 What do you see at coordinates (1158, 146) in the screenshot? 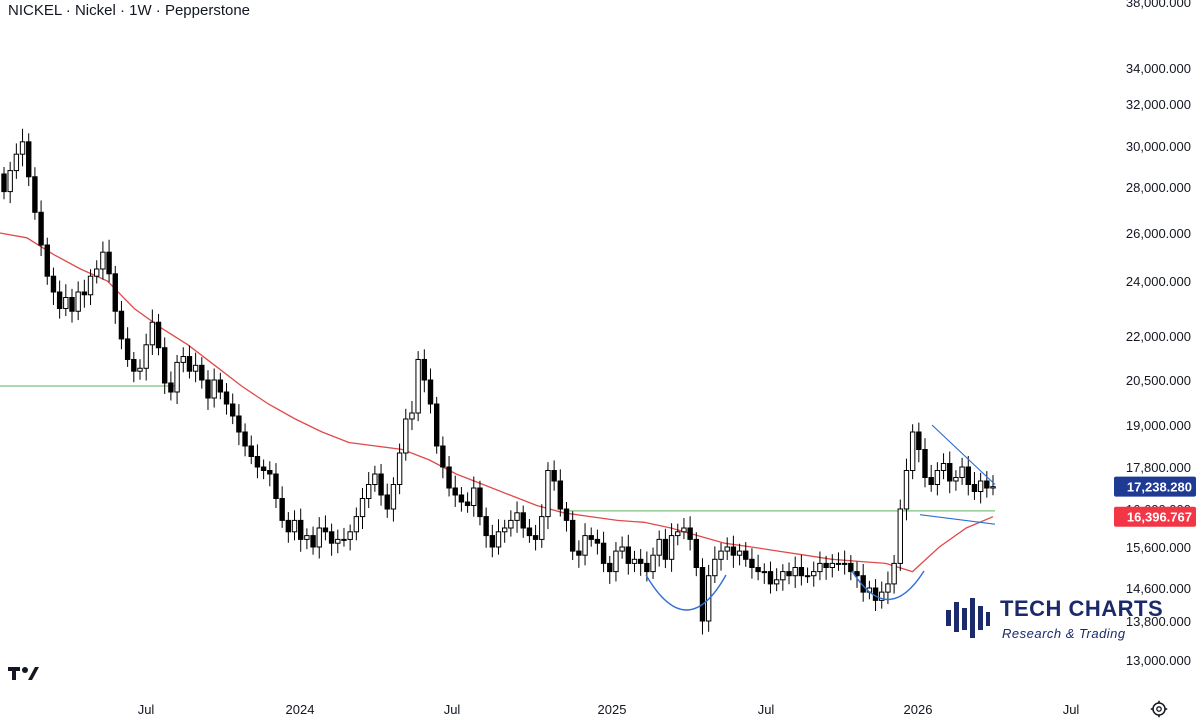
I see `y-tick-label: 30,000.000` at bounding box center [1158, 146].